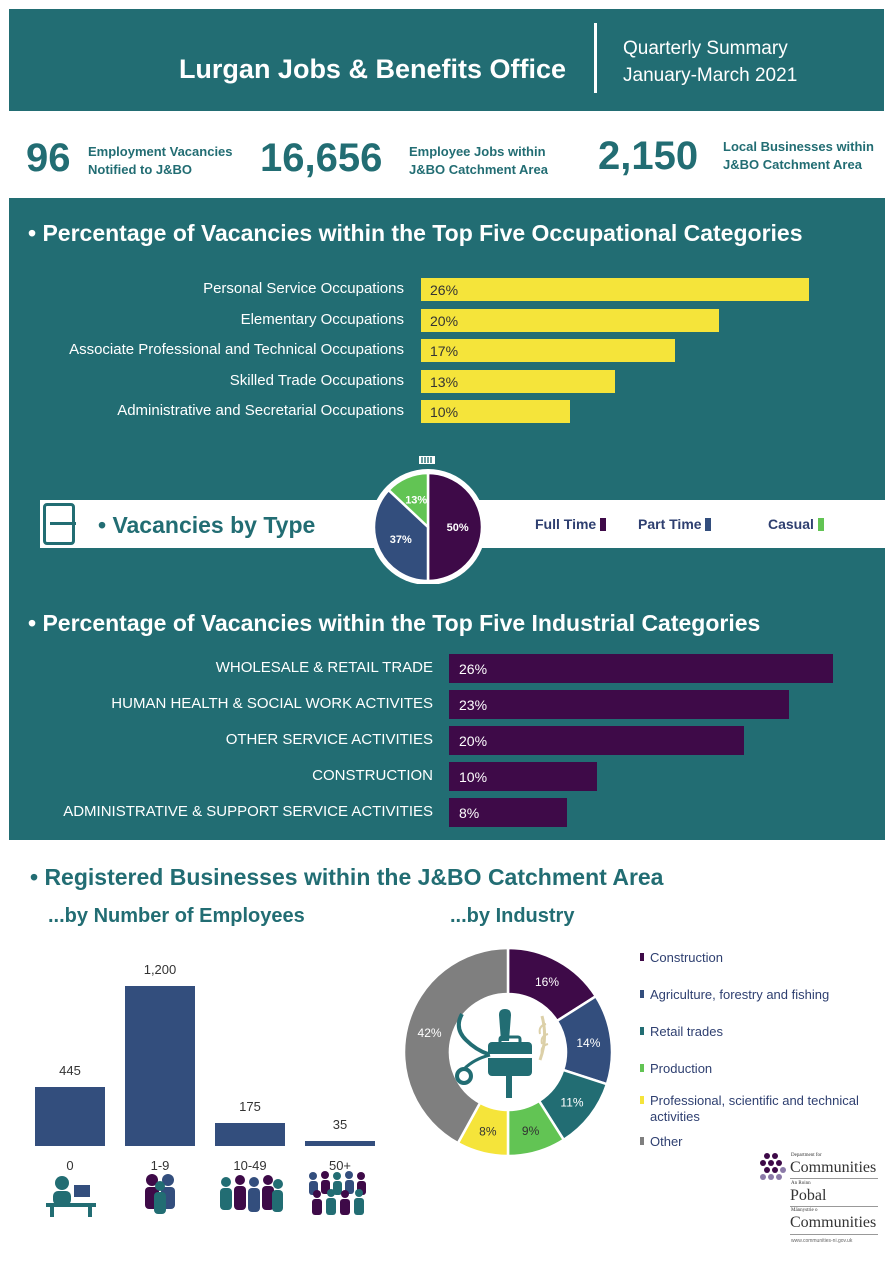 The width and height of the screenshot is (895, 1266). I want to click on legend-full-time-label: Full Time, so click(566, 524).